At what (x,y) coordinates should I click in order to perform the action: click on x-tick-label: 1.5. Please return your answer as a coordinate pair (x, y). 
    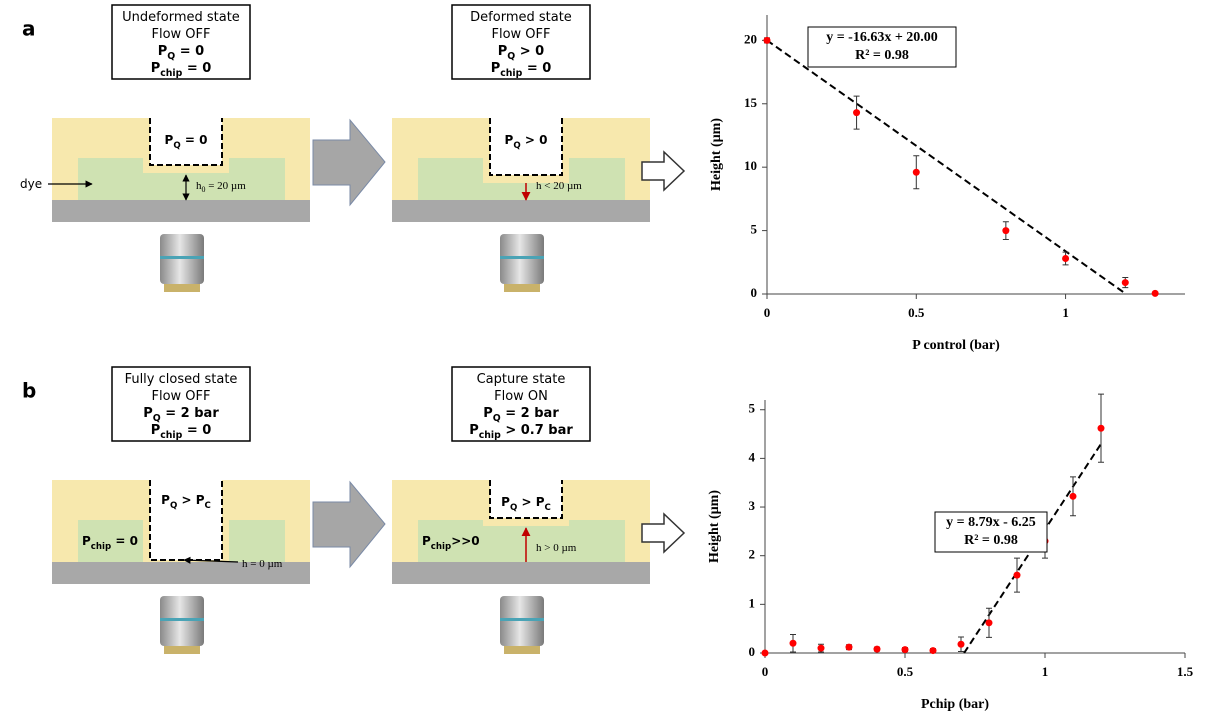
    Looking at the image, I should click on (1185, 671).